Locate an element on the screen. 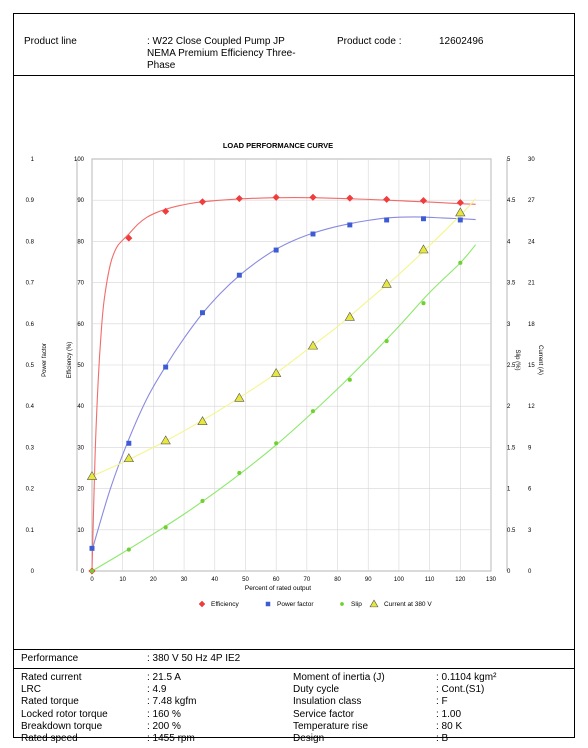  performance-label: Performance is located at coordinates (50, 658).